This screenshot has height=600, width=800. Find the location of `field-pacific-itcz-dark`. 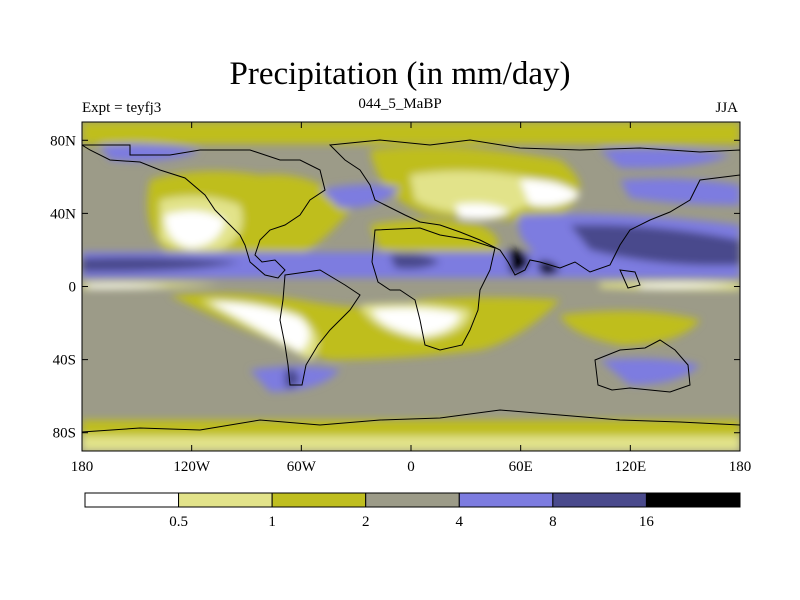

field-pacific-itcz-dark is located at coordinates (161, 264).